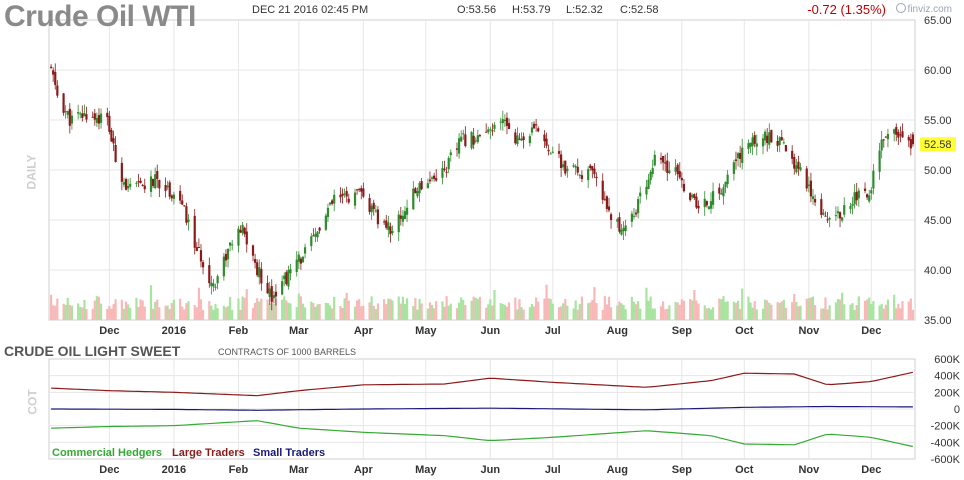 Image resolution: width=964 pixels, height=480 pixels. What do you see at coordinates (491, 470) in the screenshot?
I see `cot-x-tick-label: Jun` at bounding box center [491, 470].